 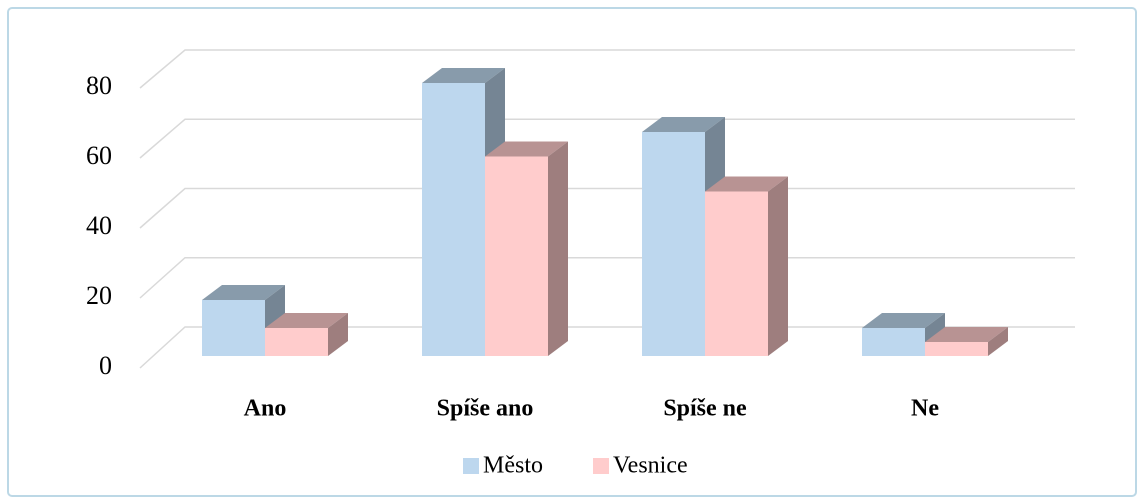 I want to click on legend-label: Vesnice, so click(x=650, y=466).